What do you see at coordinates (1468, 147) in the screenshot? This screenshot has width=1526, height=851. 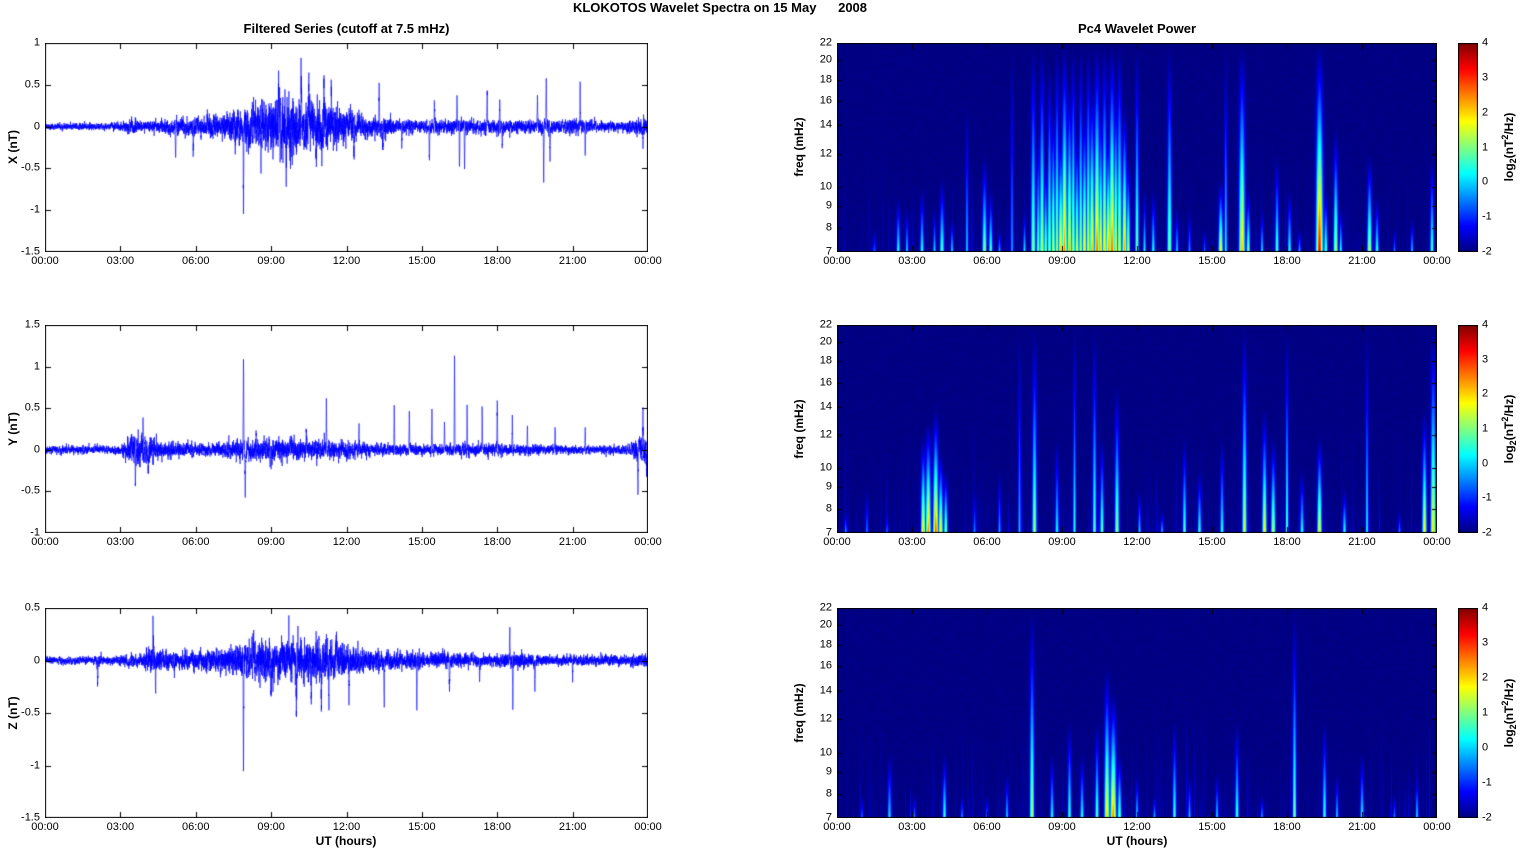 I see `x-colorbar` at bounding box center [1468, 147].